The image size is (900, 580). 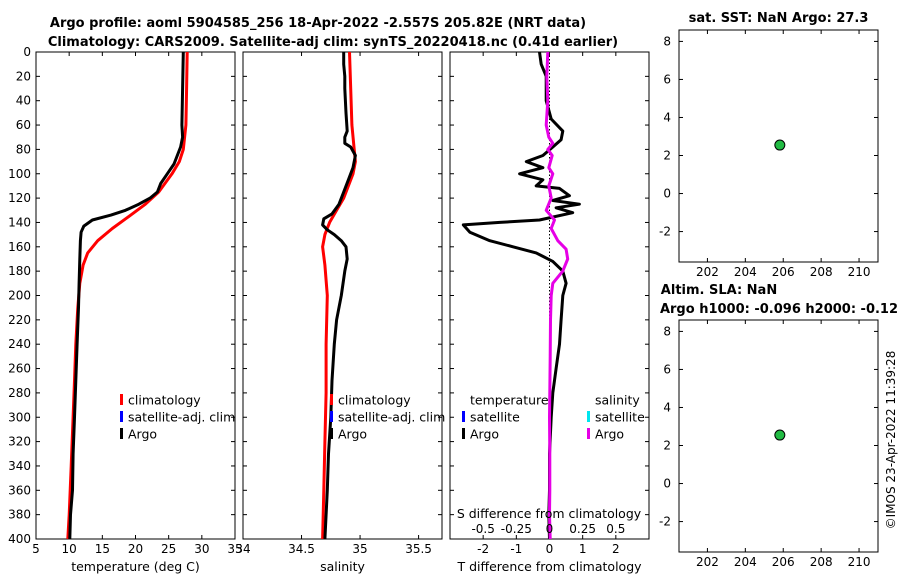 I want to click on salinity-xtick-label: 35.5, so click(x=418, y=549).